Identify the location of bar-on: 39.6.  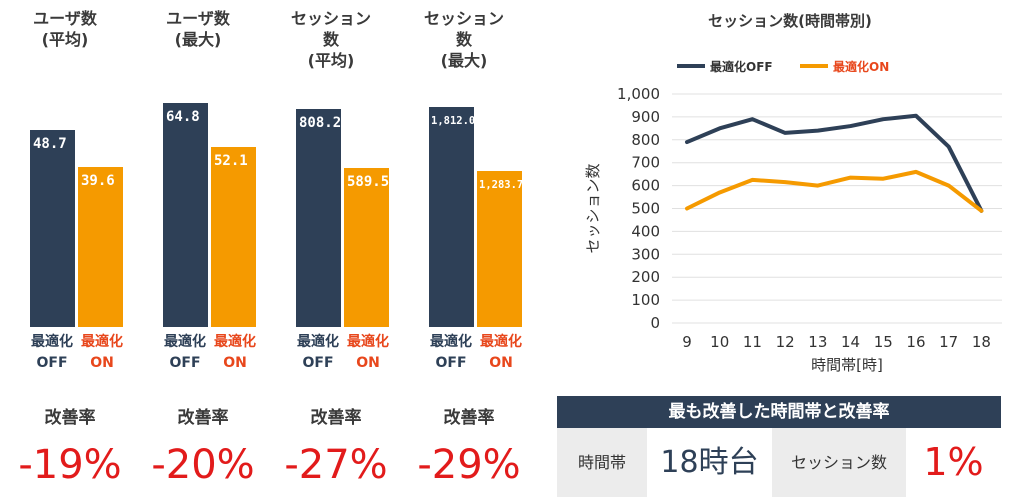
(100, 247).